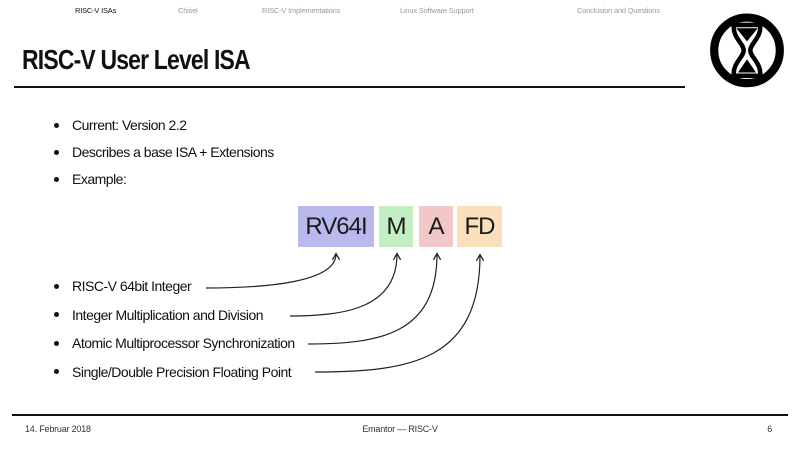  Describe the element at coordinates (173, 152) in the screenshot. I see `bullet-label: Describes a base ISA + Extensions` at that location.